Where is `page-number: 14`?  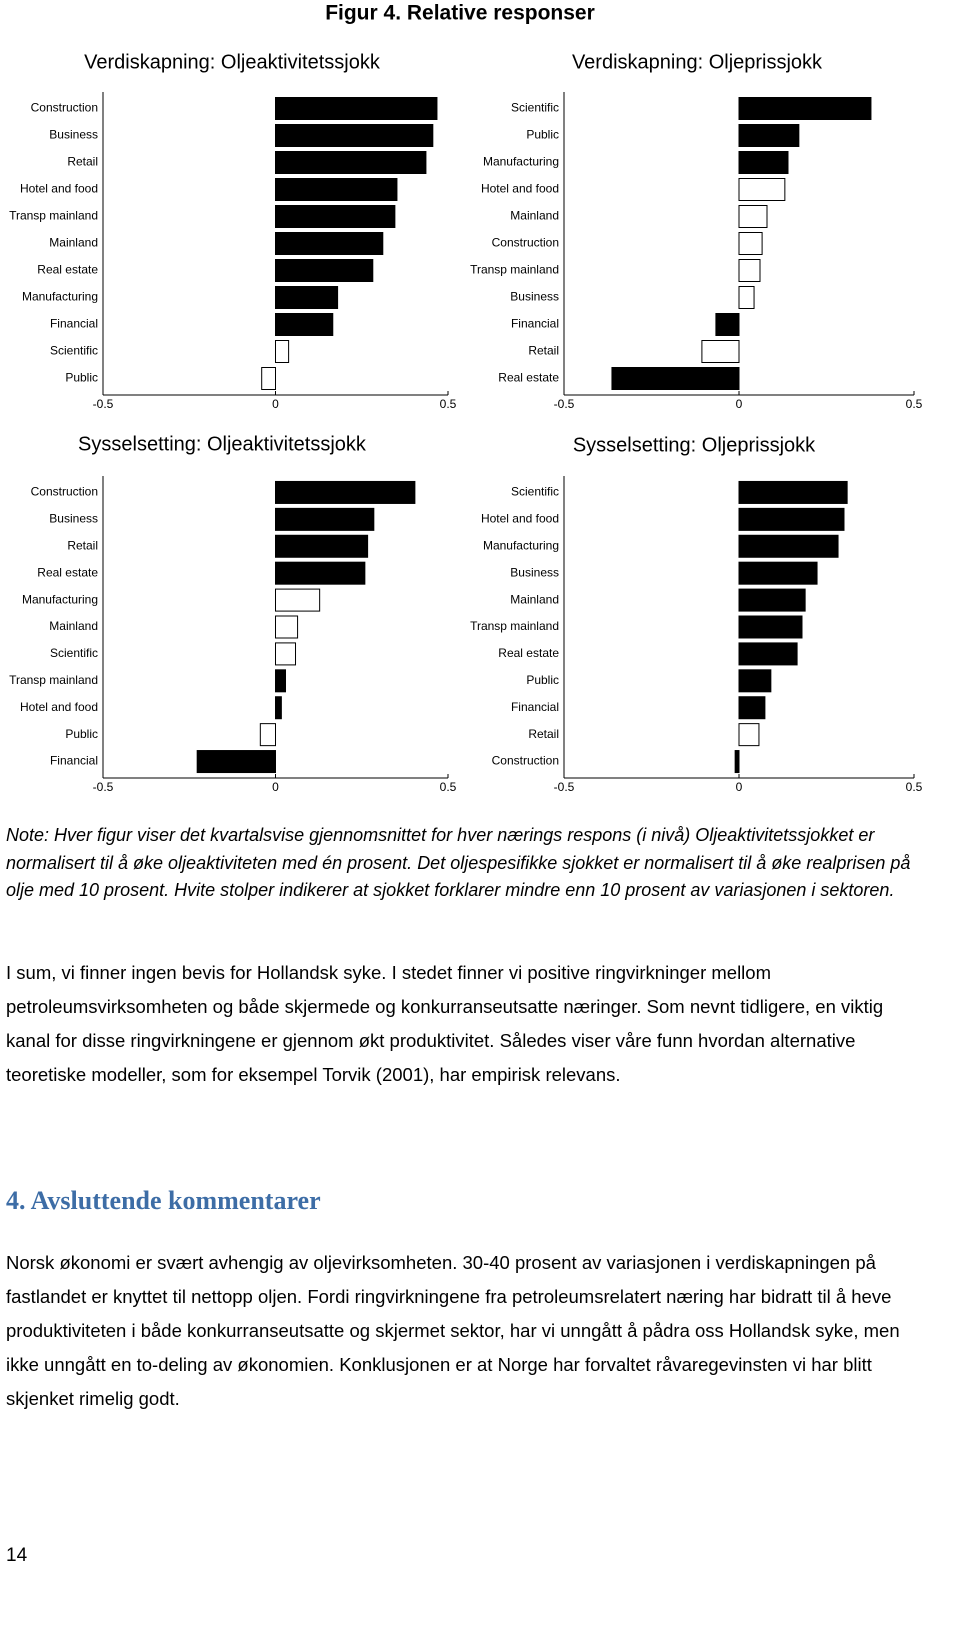 page-number: 14 is located at coordinates (17, 1555).